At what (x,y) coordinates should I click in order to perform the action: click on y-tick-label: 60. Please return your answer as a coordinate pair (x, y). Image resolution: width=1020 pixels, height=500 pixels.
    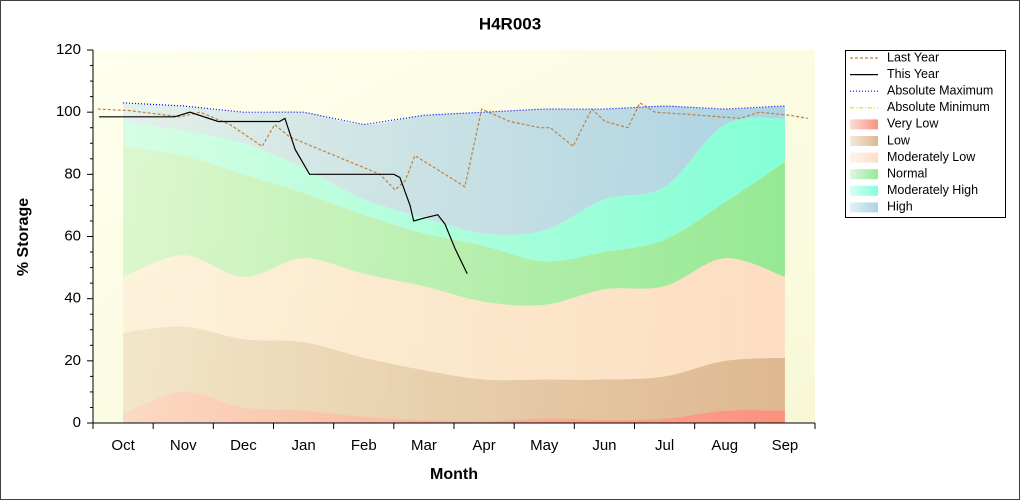
    Looking at the image, I should click on (72, 235).